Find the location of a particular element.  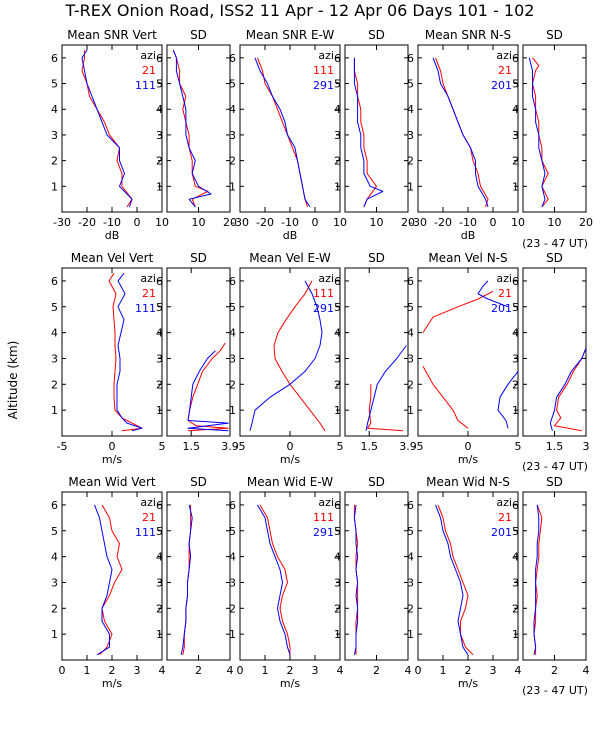

panel-title: Mean SNR Vert is located at coordinates (112, 35).